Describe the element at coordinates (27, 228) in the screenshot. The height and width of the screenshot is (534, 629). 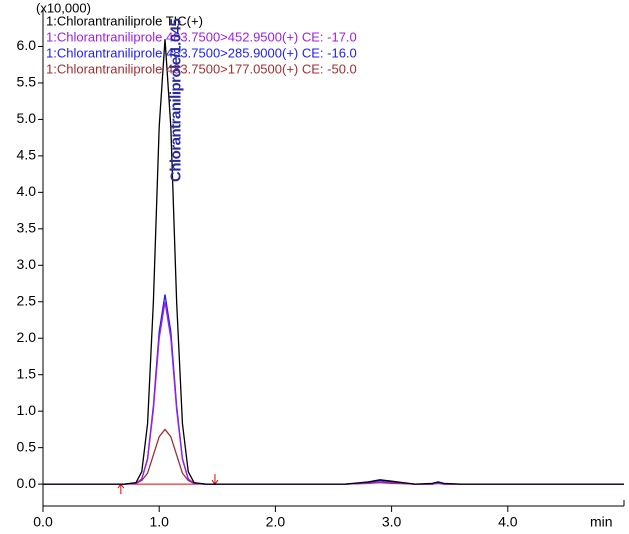
I see `y-tick-label: 3.5` at that location.